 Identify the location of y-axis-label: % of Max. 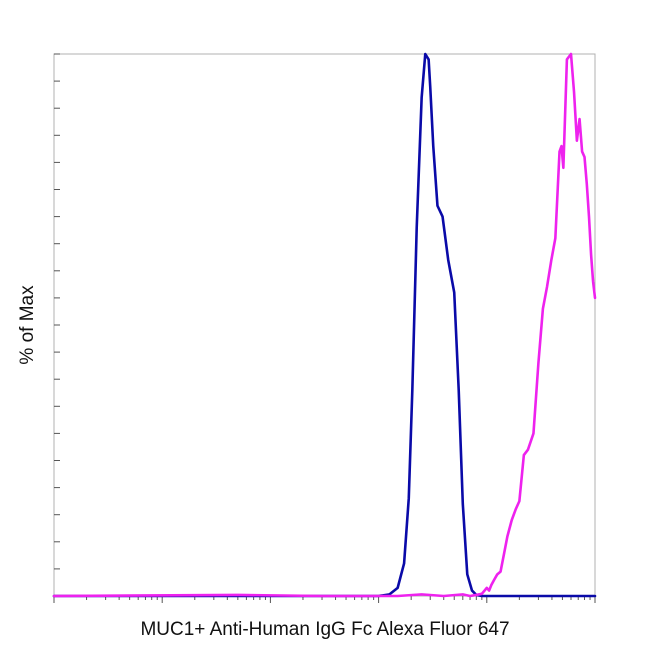
(27, 325).